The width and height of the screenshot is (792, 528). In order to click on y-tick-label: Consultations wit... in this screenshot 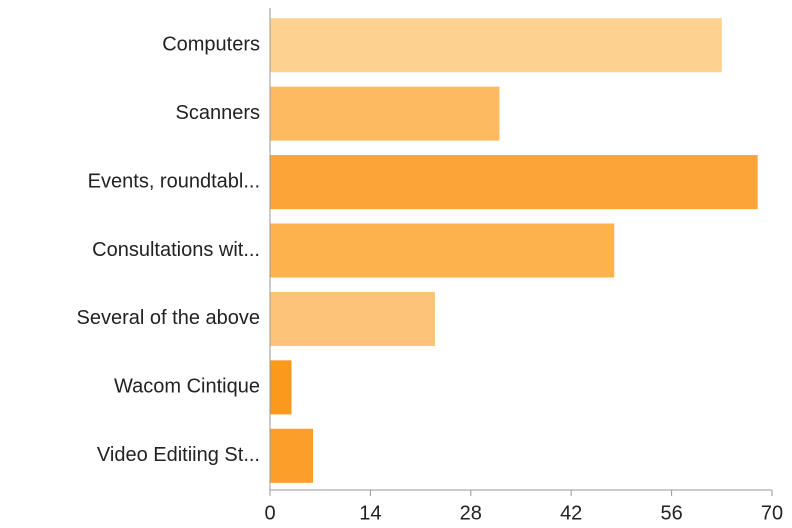, I will do `click(176, 250)`.